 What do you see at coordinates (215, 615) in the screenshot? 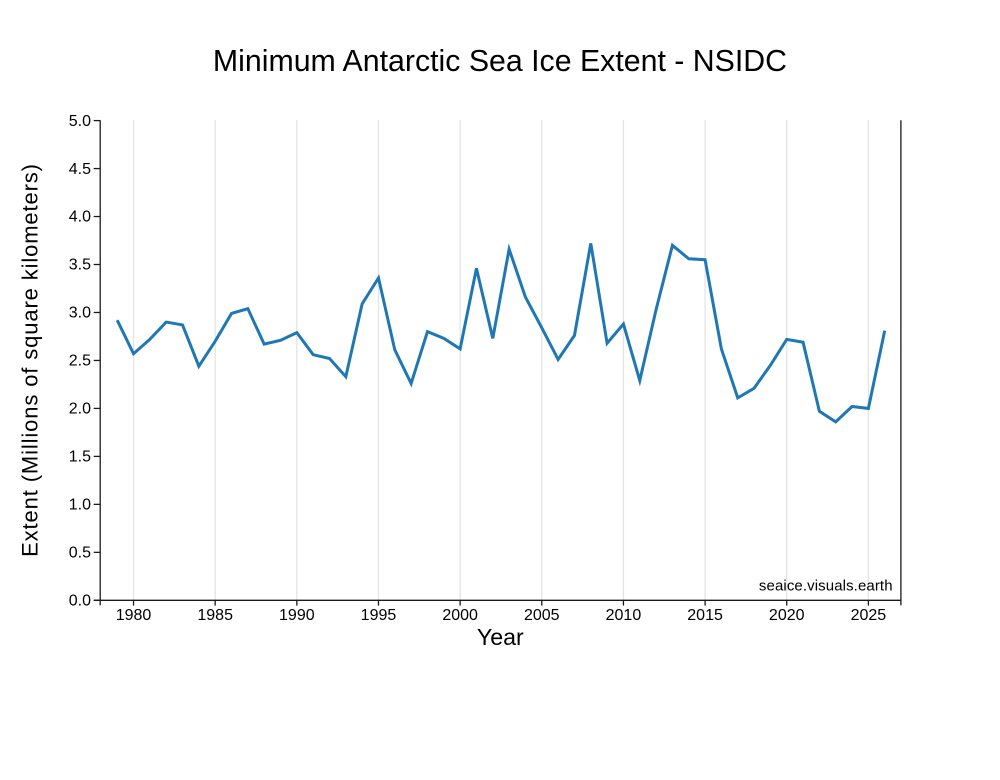
I see `svg-text: 1985` at bounding box center [215, 615].